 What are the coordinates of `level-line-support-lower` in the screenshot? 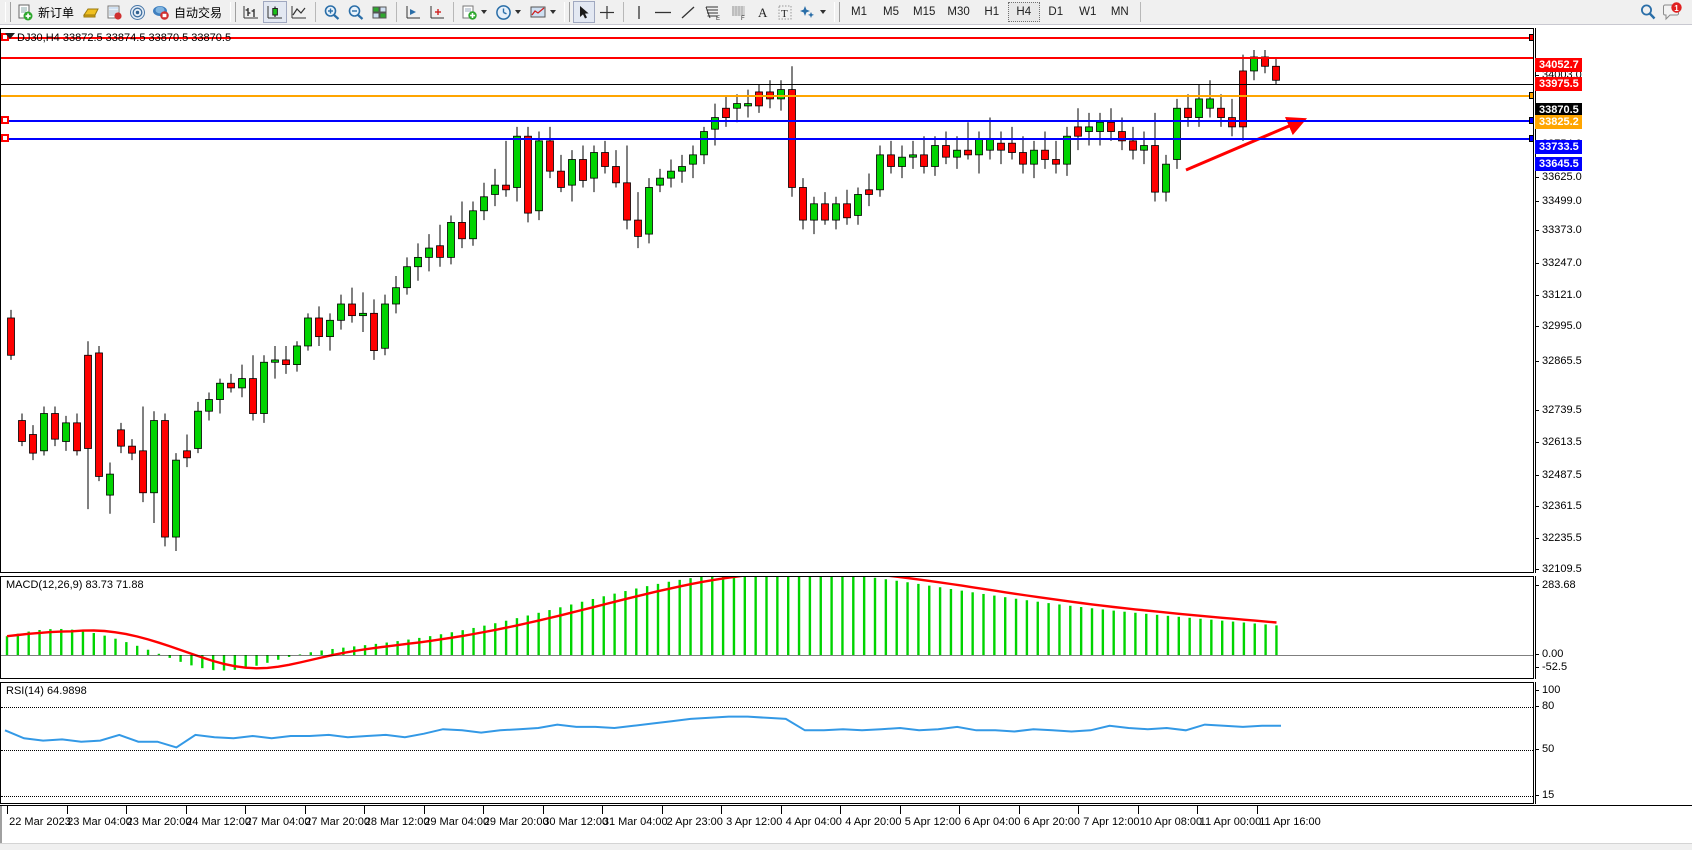 It's located at (767, 138).